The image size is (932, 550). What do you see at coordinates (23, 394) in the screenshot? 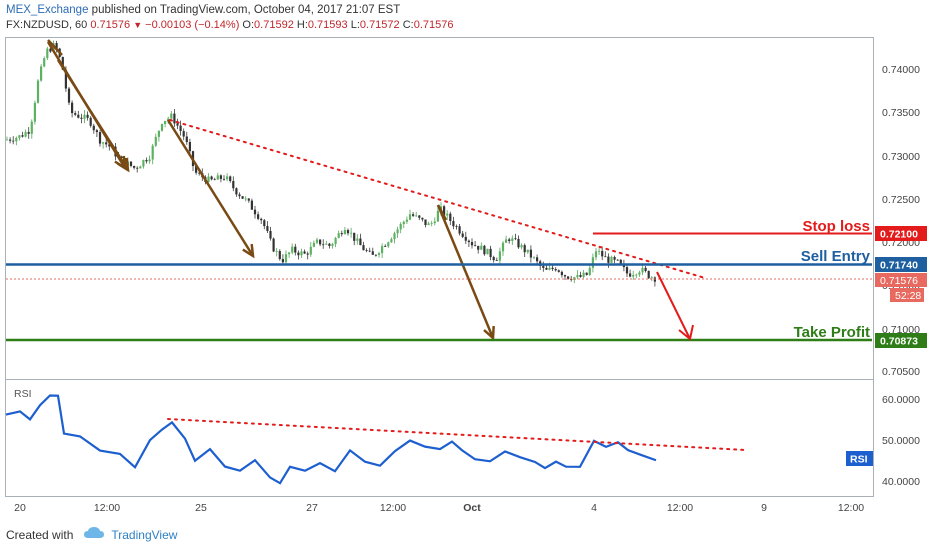
I see `rsi-label: RSI` at bounding box center [23, 394].